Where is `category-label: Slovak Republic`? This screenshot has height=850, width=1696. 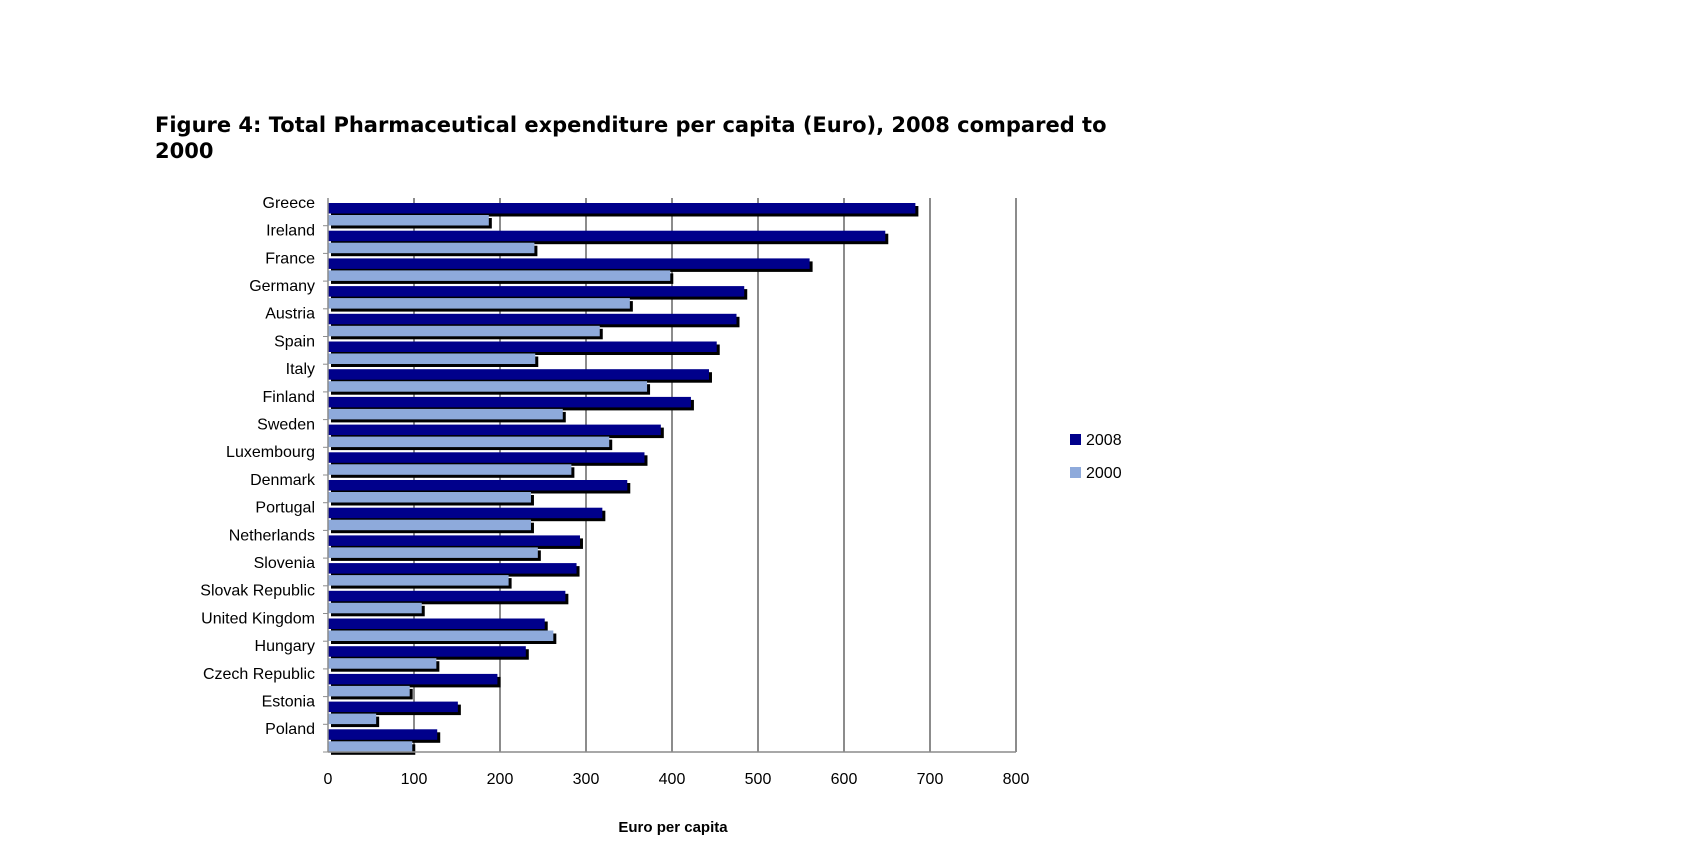 category-label: Slovak Republic is located at coordinates (257, 591).